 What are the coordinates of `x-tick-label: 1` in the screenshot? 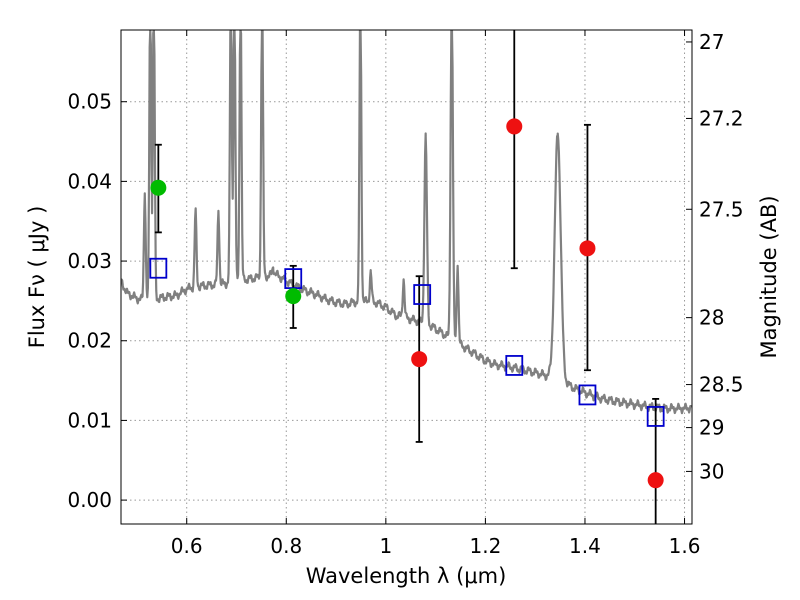 It's located at (385, 546).